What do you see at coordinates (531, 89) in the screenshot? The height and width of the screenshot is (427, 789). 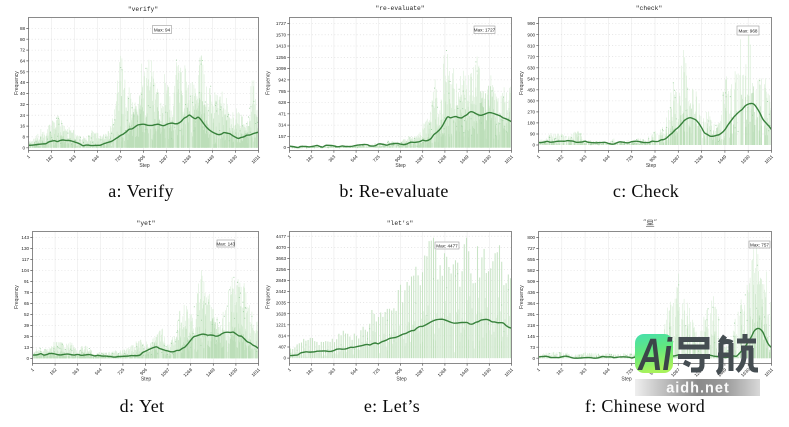 I see `svg-text: 450` at bounding box center [531, 89].